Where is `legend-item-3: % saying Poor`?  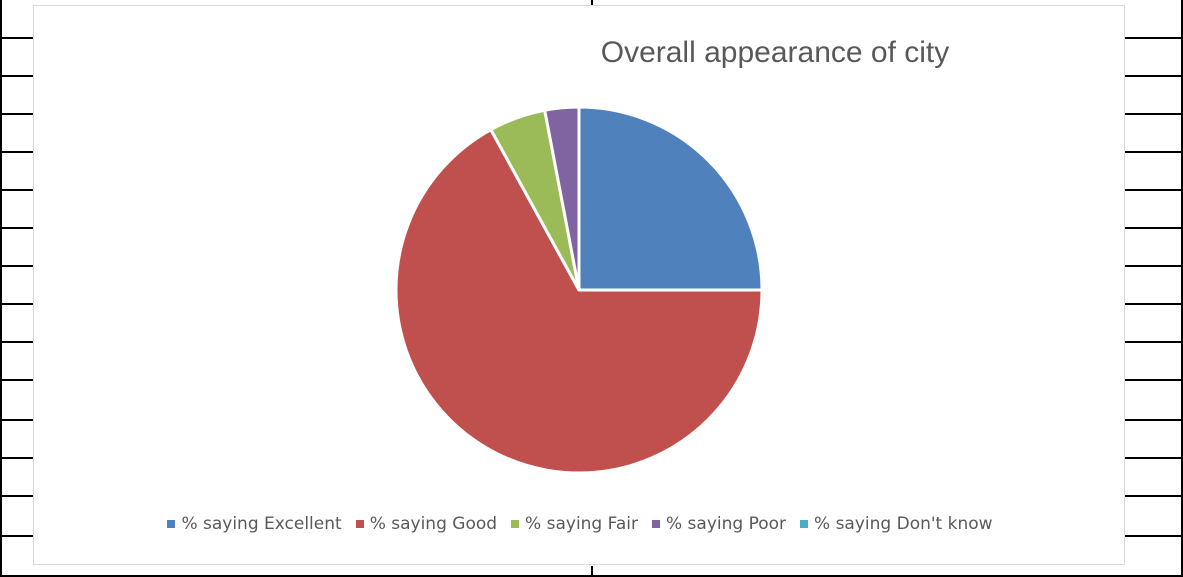 legend-item-3: % saying Poor is located at coordinates (719, 524).